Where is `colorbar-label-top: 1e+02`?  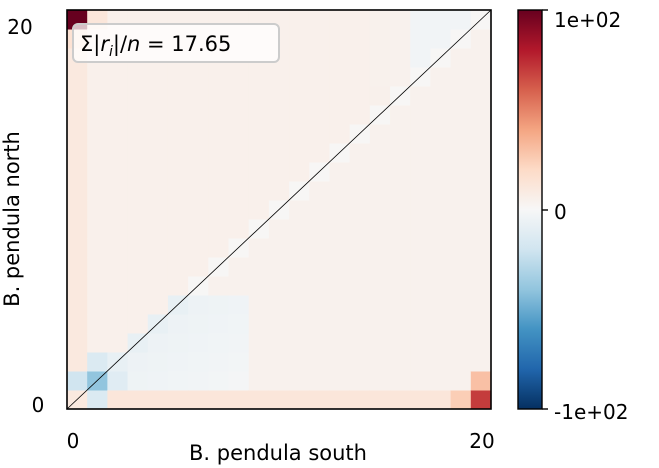 colorbar-label-top: 1e+02 is located at coordinates (587, 20).